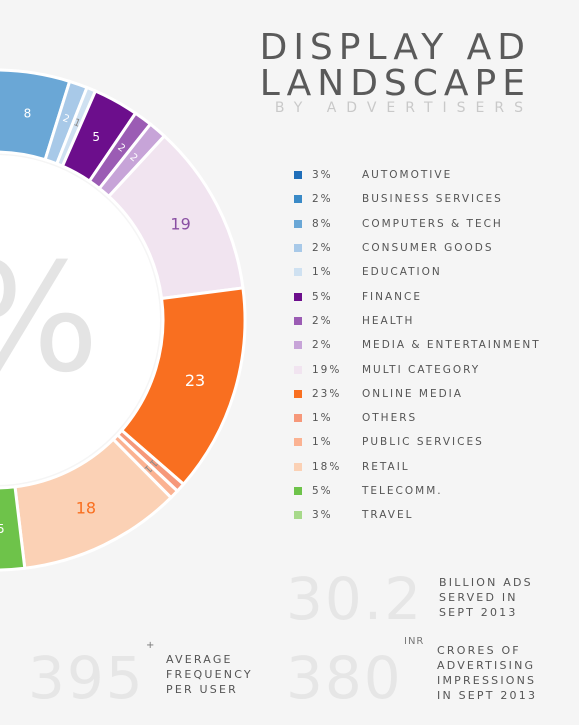 The image size is (579, 725). What do you see at coordinates (180, 223) in the screenshot?
I see `slice-value-label: 19` at bounding box center [180, 223].